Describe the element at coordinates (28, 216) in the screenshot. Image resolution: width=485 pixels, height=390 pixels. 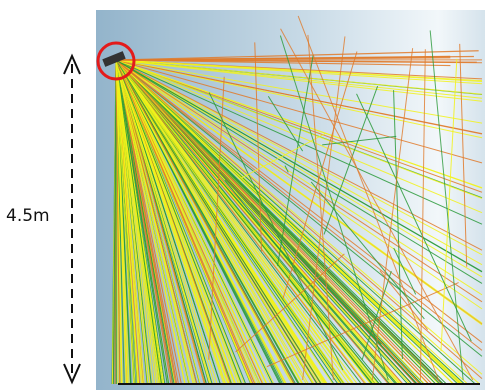
I see `height-label: 4.5m` at that location.